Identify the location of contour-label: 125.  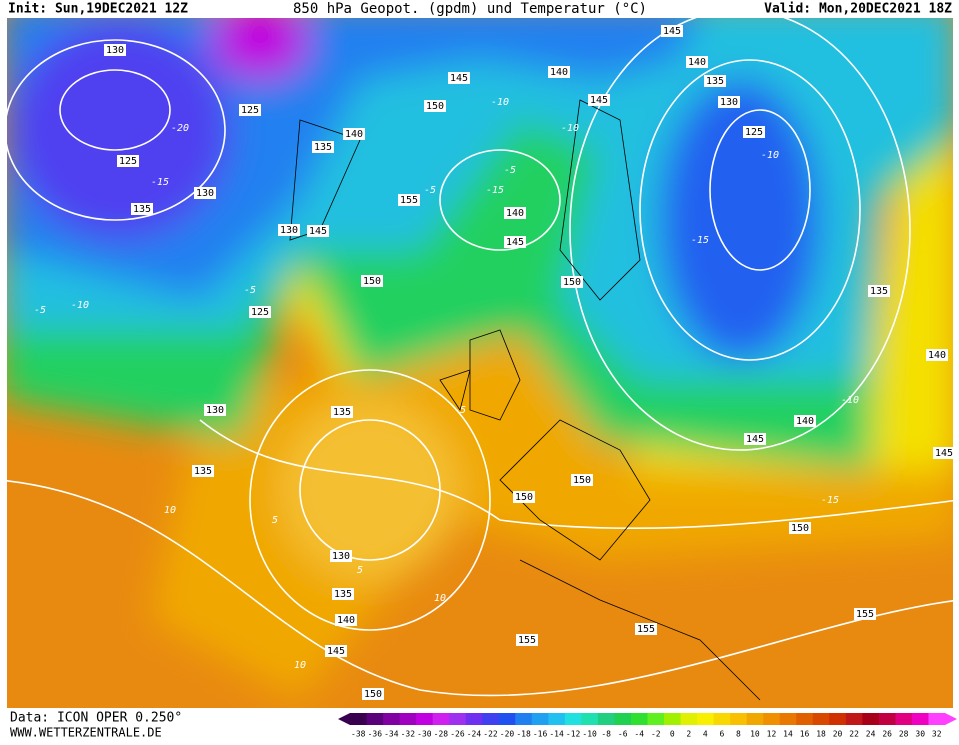
(260, 312).